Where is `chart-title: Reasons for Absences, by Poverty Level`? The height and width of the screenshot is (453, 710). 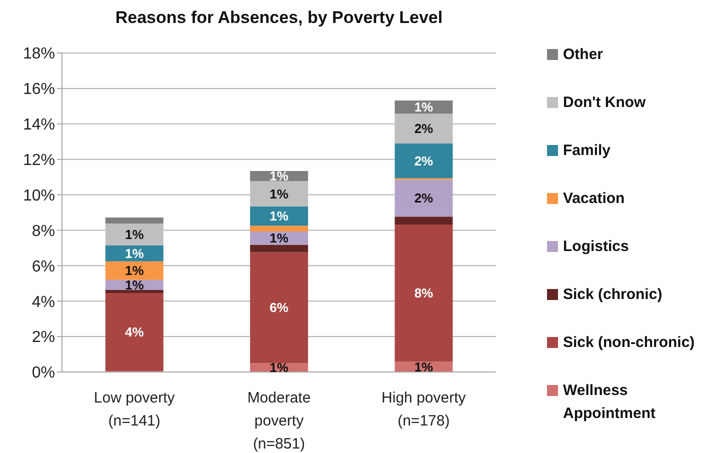 chart-title: Reasons for Absences, by Poverty Level is located at coordinates (279, 18).